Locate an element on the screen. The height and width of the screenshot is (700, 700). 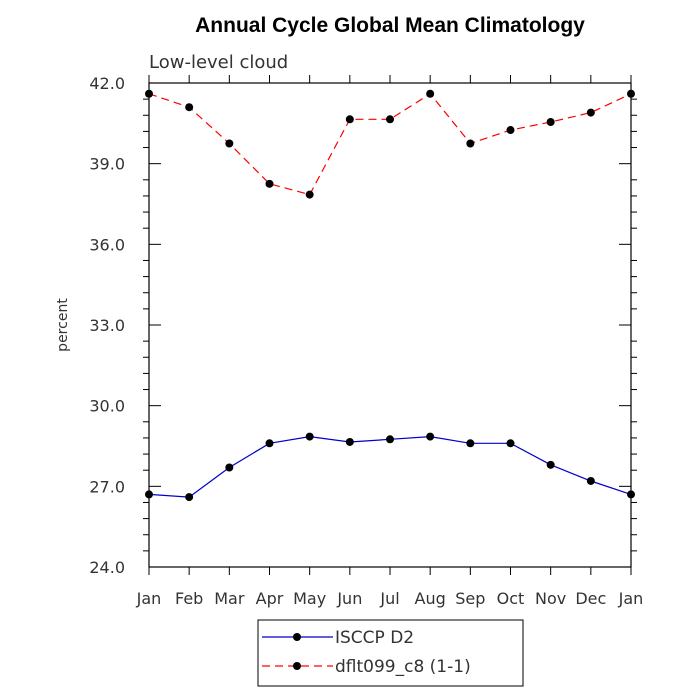
legend-box is located at coordinates (390, 653).